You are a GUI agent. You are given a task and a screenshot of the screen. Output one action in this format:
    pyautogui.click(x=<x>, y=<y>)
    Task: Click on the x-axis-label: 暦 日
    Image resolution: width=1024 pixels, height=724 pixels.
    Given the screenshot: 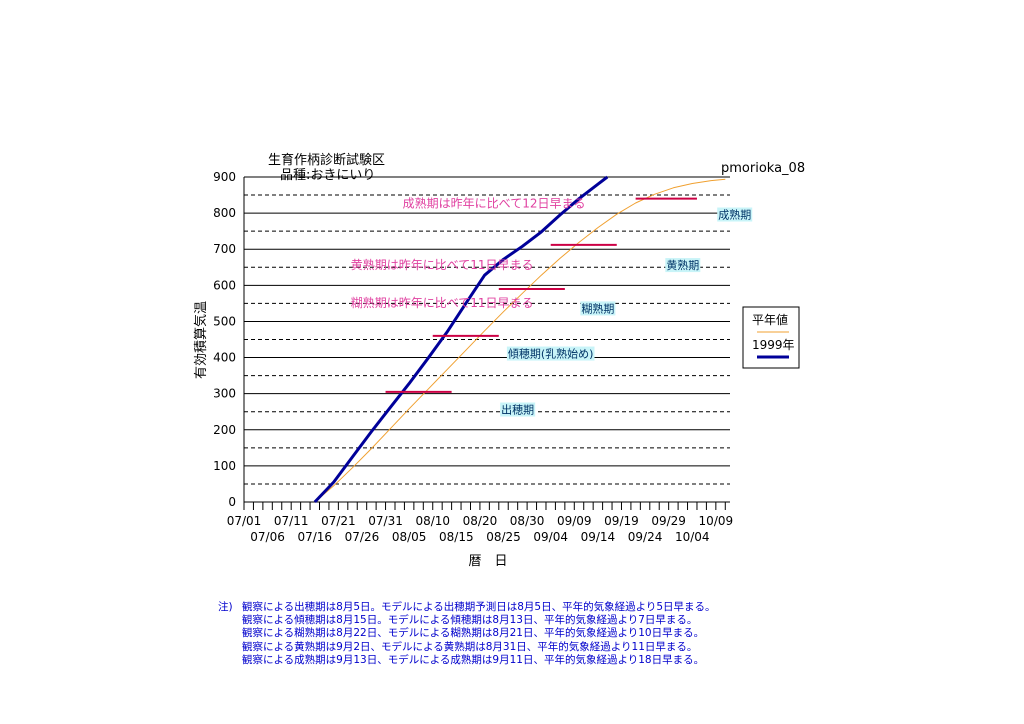 What is the action you would take?
    pyautogui.click(x=487, y=561)
    